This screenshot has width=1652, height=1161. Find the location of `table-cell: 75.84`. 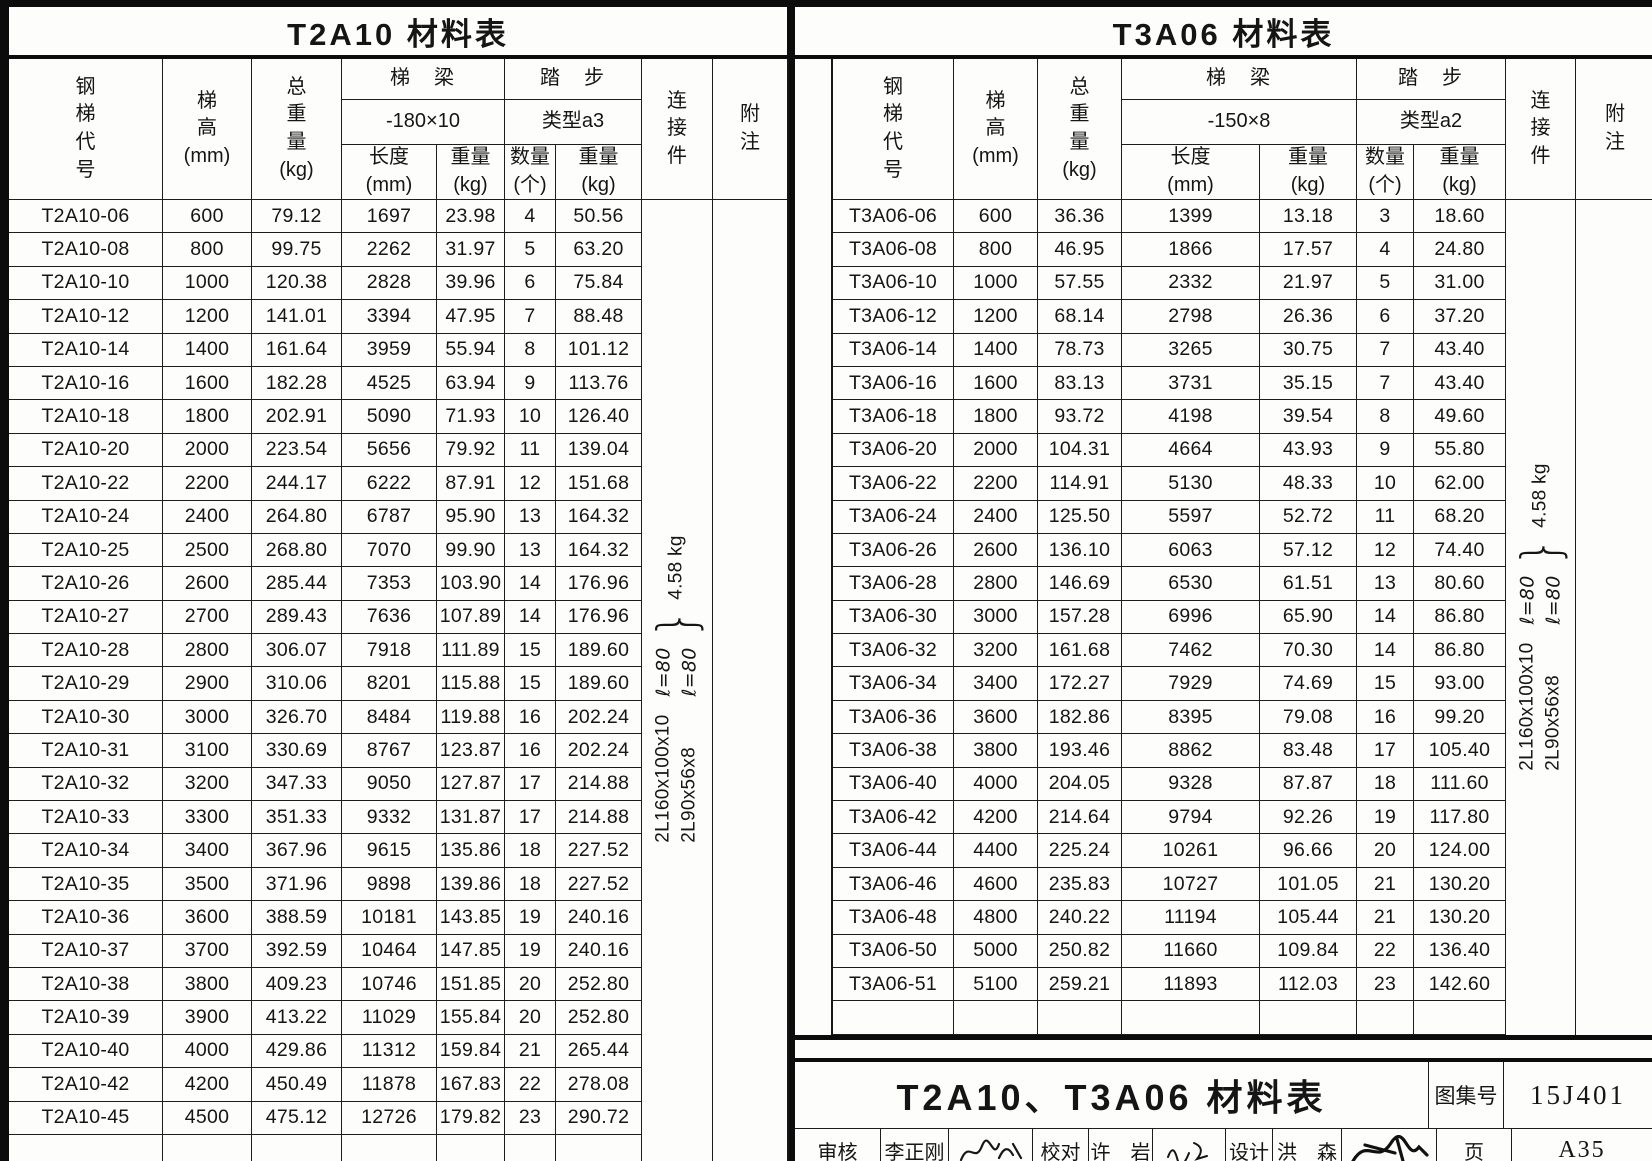

table-cell: 75.84 is located at coordinates (599, 283).